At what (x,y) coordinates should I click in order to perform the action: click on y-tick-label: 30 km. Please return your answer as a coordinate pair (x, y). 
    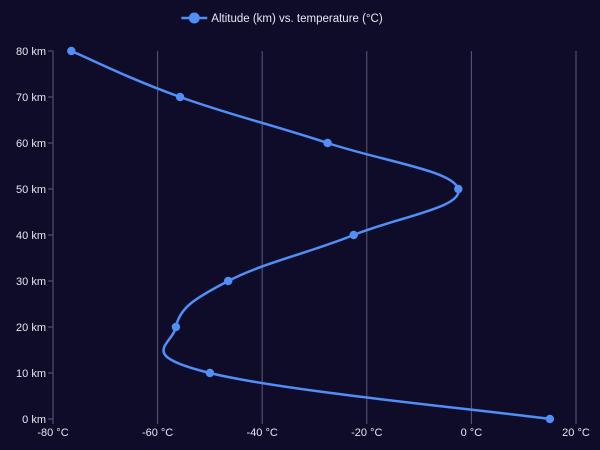
    Looking at the image, I should click on (31, 282).